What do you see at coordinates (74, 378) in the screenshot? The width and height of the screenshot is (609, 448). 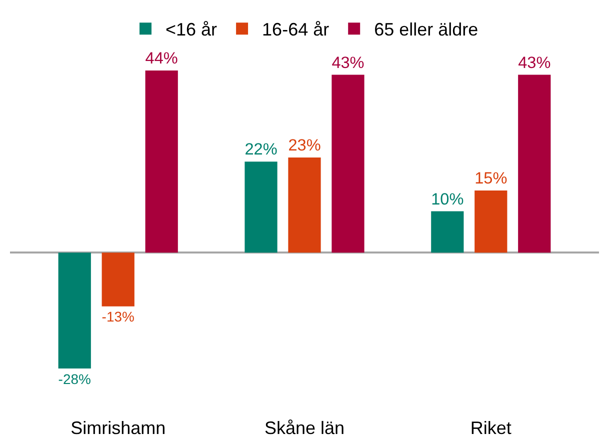 I see `data-label: -28%` at bounding box center [74, 378].